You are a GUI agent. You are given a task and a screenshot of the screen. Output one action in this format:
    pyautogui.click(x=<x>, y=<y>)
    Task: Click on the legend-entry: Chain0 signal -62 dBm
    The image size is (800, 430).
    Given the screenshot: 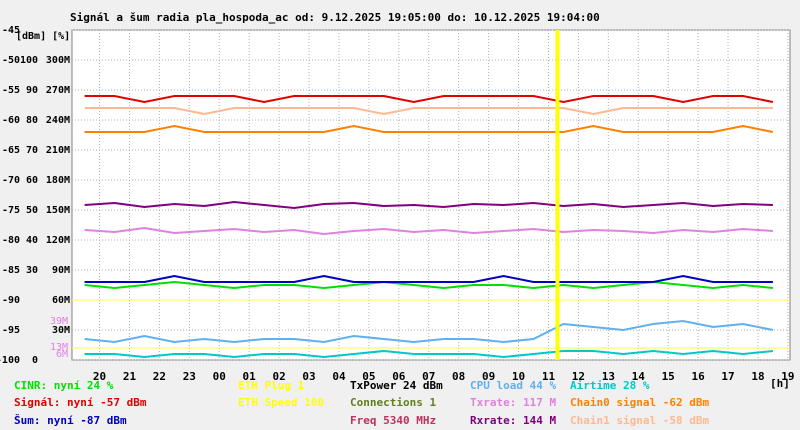 What is the action you would take?
    pyautogui.click(x=639, y=402)
    